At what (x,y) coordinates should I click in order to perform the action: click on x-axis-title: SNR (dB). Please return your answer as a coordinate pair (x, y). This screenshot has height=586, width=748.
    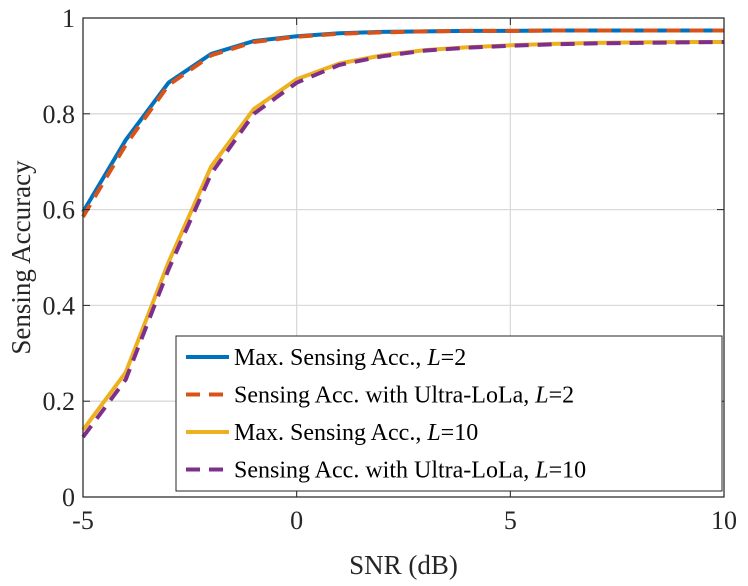
    Looking at the image, I should click on (403, 565).